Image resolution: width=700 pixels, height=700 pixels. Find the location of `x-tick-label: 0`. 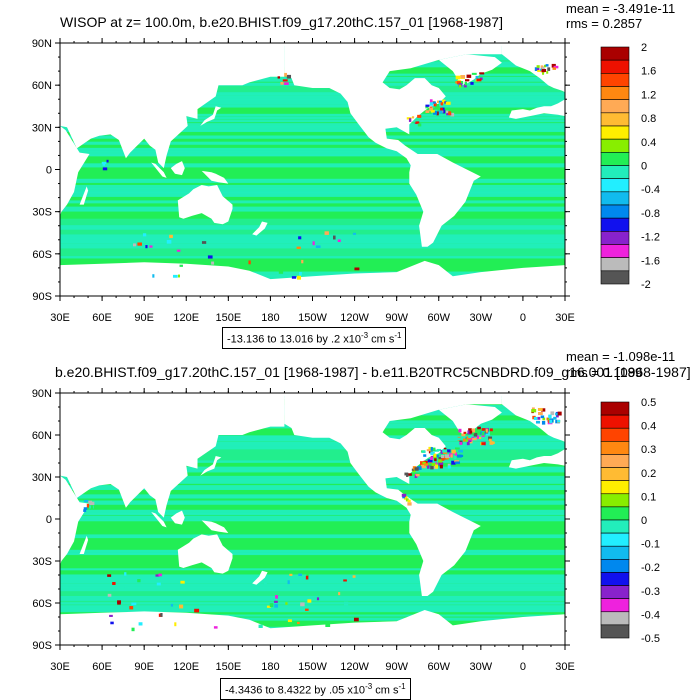

x-tick-label: 0 is located at coordinates (523, 318).